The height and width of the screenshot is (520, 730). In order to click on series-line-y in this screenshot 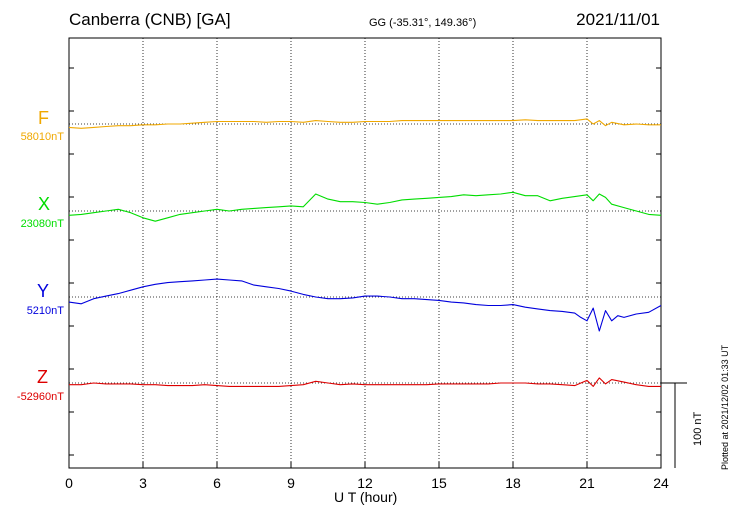, I will do `click(365, 305)`.